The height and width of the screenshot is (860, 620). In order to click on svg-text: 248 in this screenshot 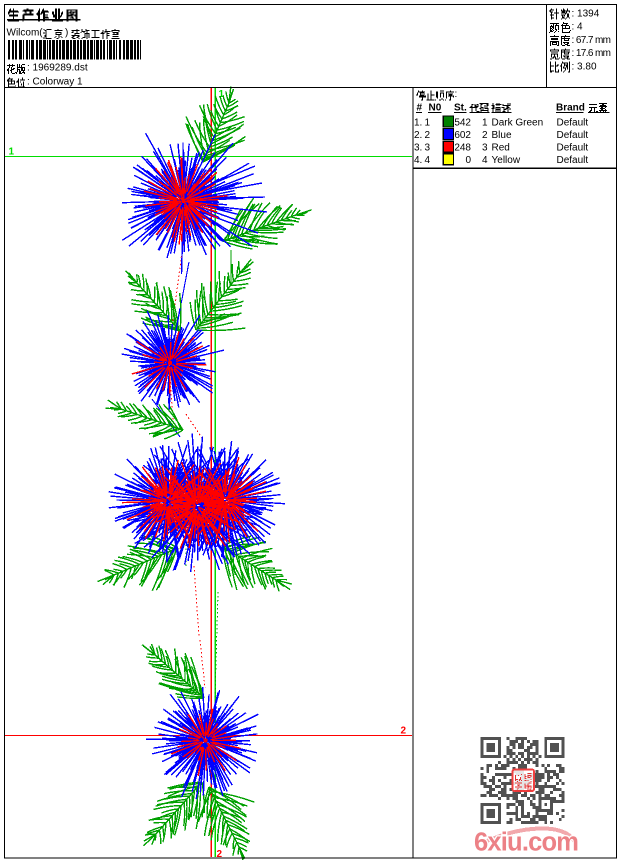, I will do `click(462, 148)`.